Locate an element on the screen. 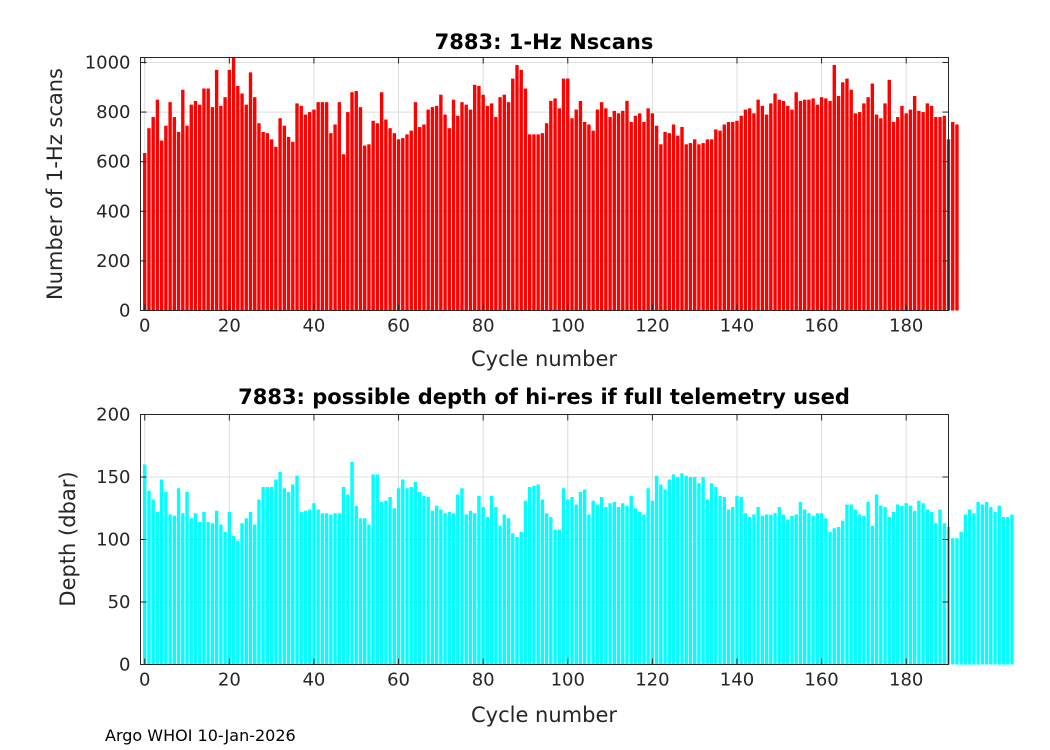 Image resolution: width=1050 pixels, height=750 pixels. nscans-xtick-label: 160 is located at coordinates (821, 326).